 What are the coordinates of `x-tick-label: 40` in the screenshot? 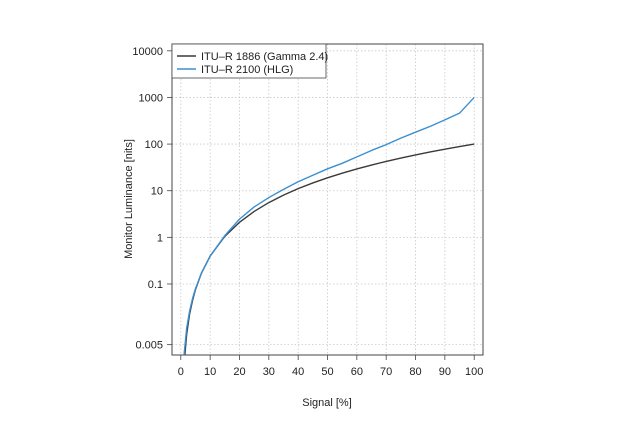 It's located at (298, 372).